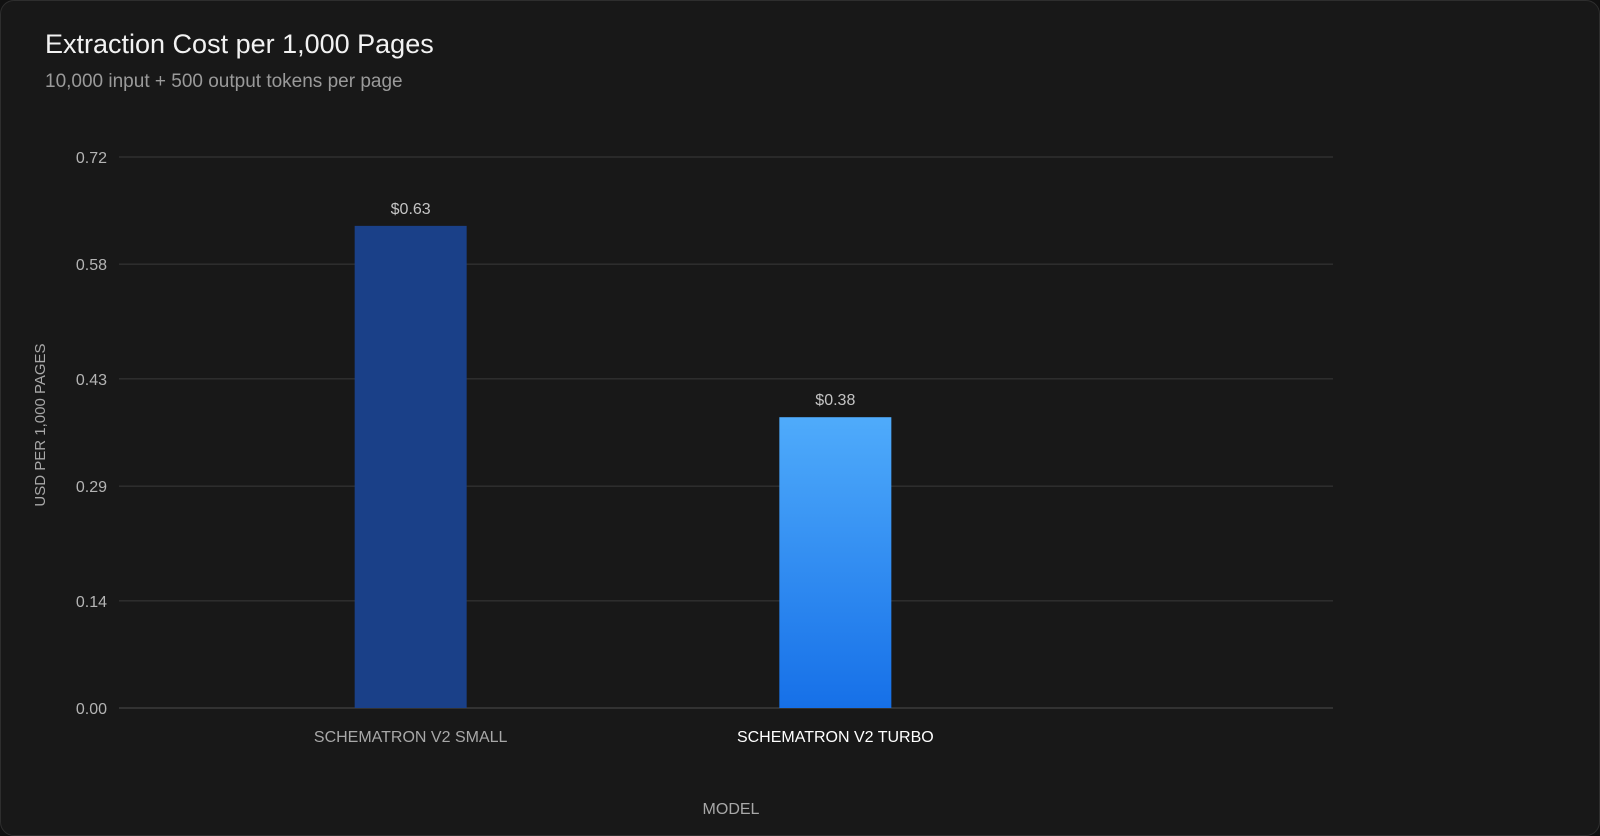  I want to click on x-category-label: SCHEMATRON V2 SMALL, so click(411, 737).